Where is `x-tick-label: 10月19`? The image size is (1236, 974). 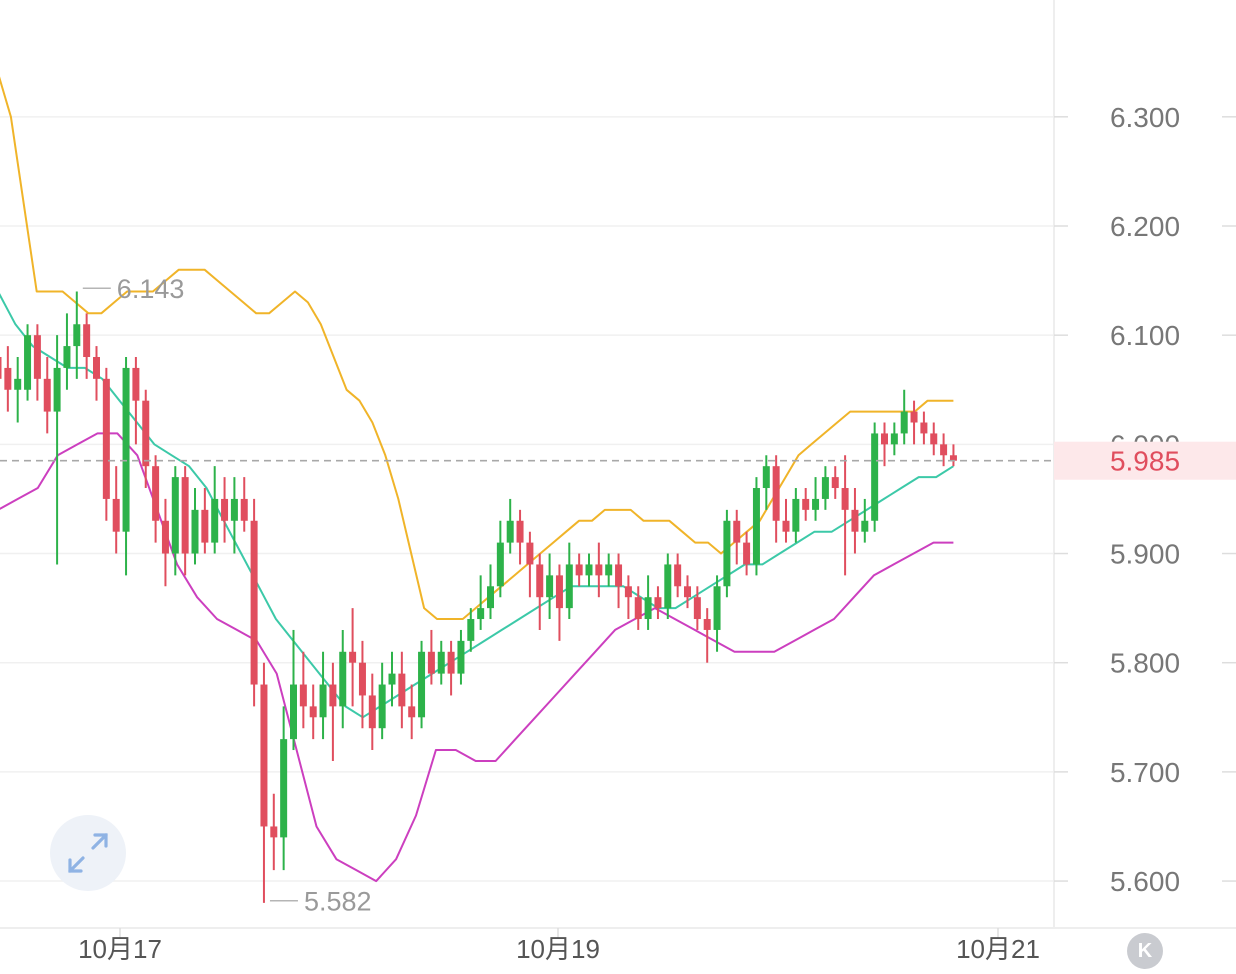 x-tick-label: 10月19 is located at coordinates (558, 949).